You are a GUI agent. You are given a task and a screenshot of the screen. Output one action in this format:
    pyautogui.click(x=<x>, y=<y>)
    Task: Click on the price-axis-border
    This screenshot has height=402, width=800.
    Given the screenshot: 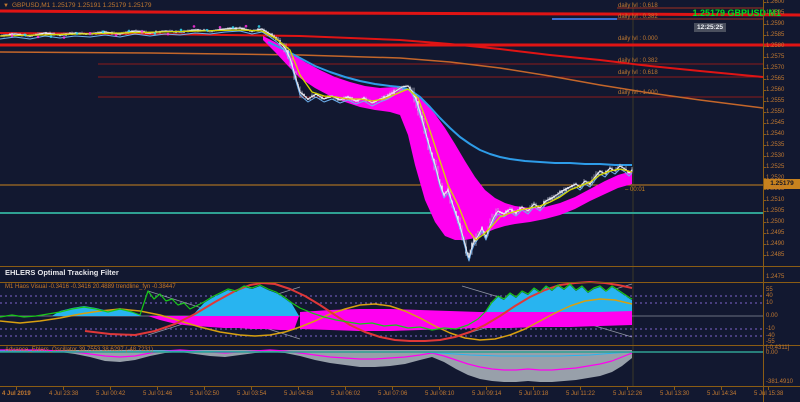 What is the action you would take?
    pyautogui.click(x=763, y=201)
    